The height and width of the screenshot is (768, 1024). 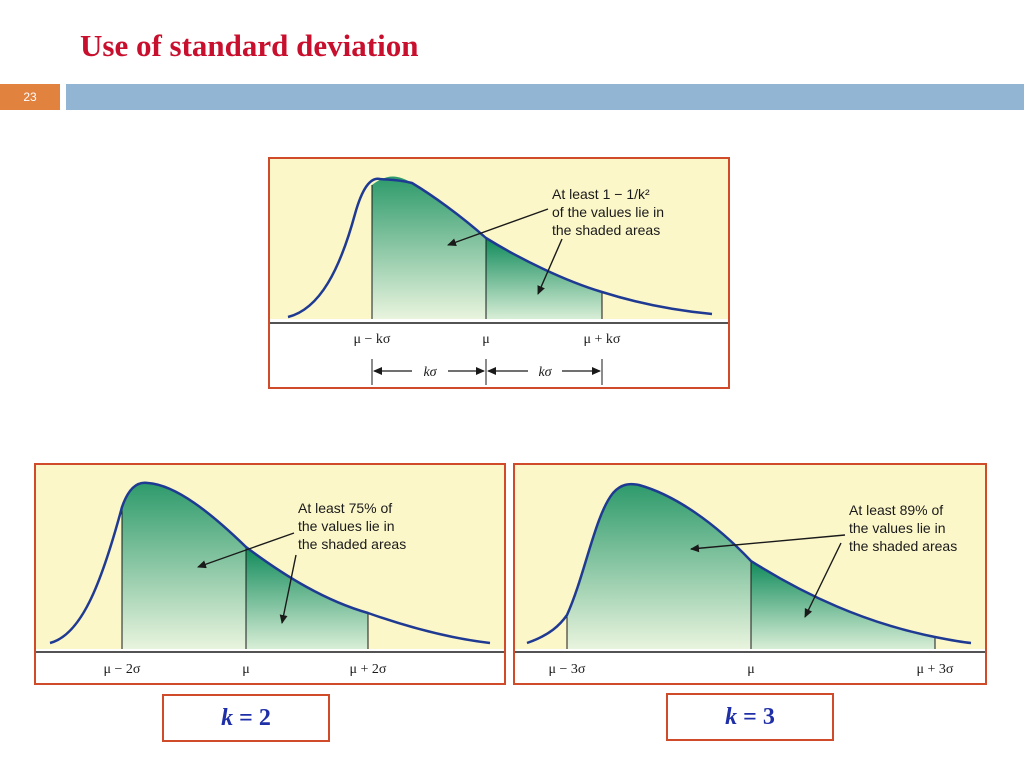 What do you see at coordinates (30, 97) in the screenshot?
I see `slide-number: 23` at bounding box center [30, 97].